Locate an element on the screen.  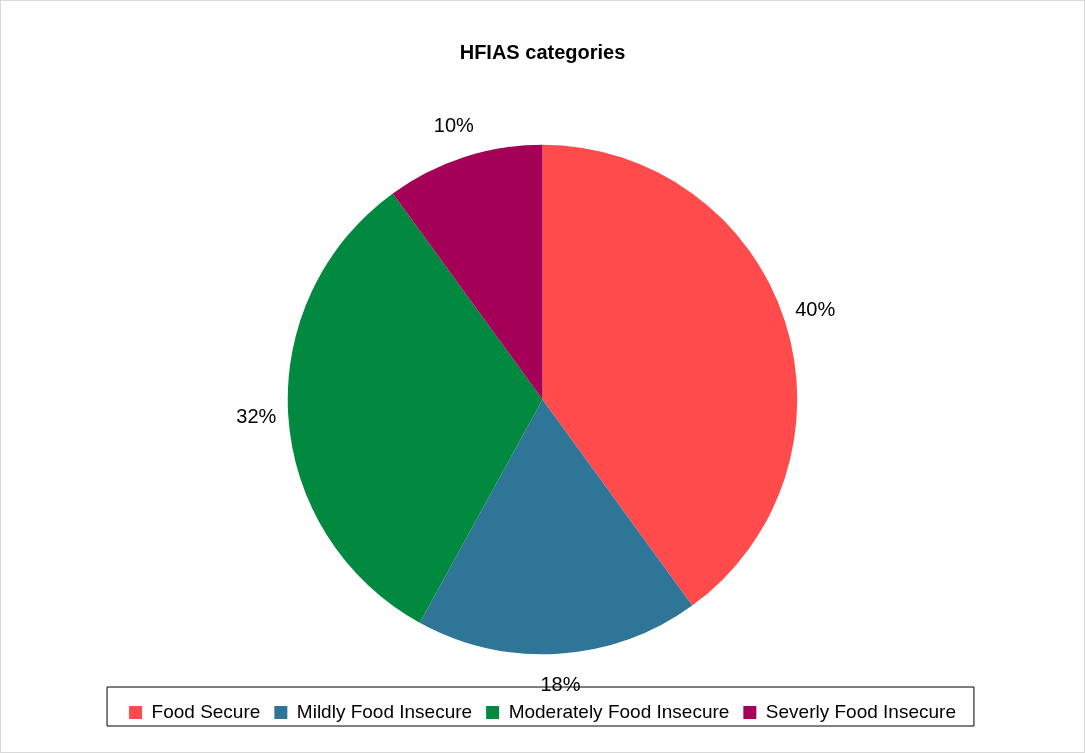
data-label: 32% is located at coordinates (256, 416).